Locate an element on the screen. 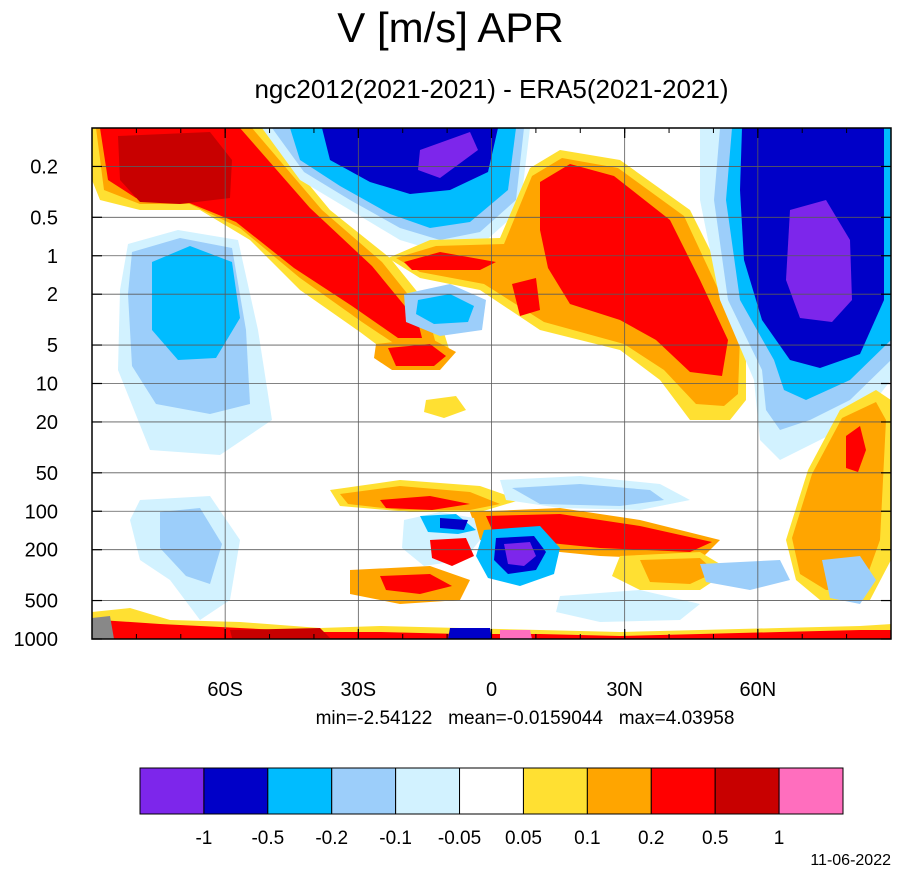 Image resolution: width=901 pixels, height=882 pixels. colorbar-label: 0.1 is located at coordinates (587, 838).